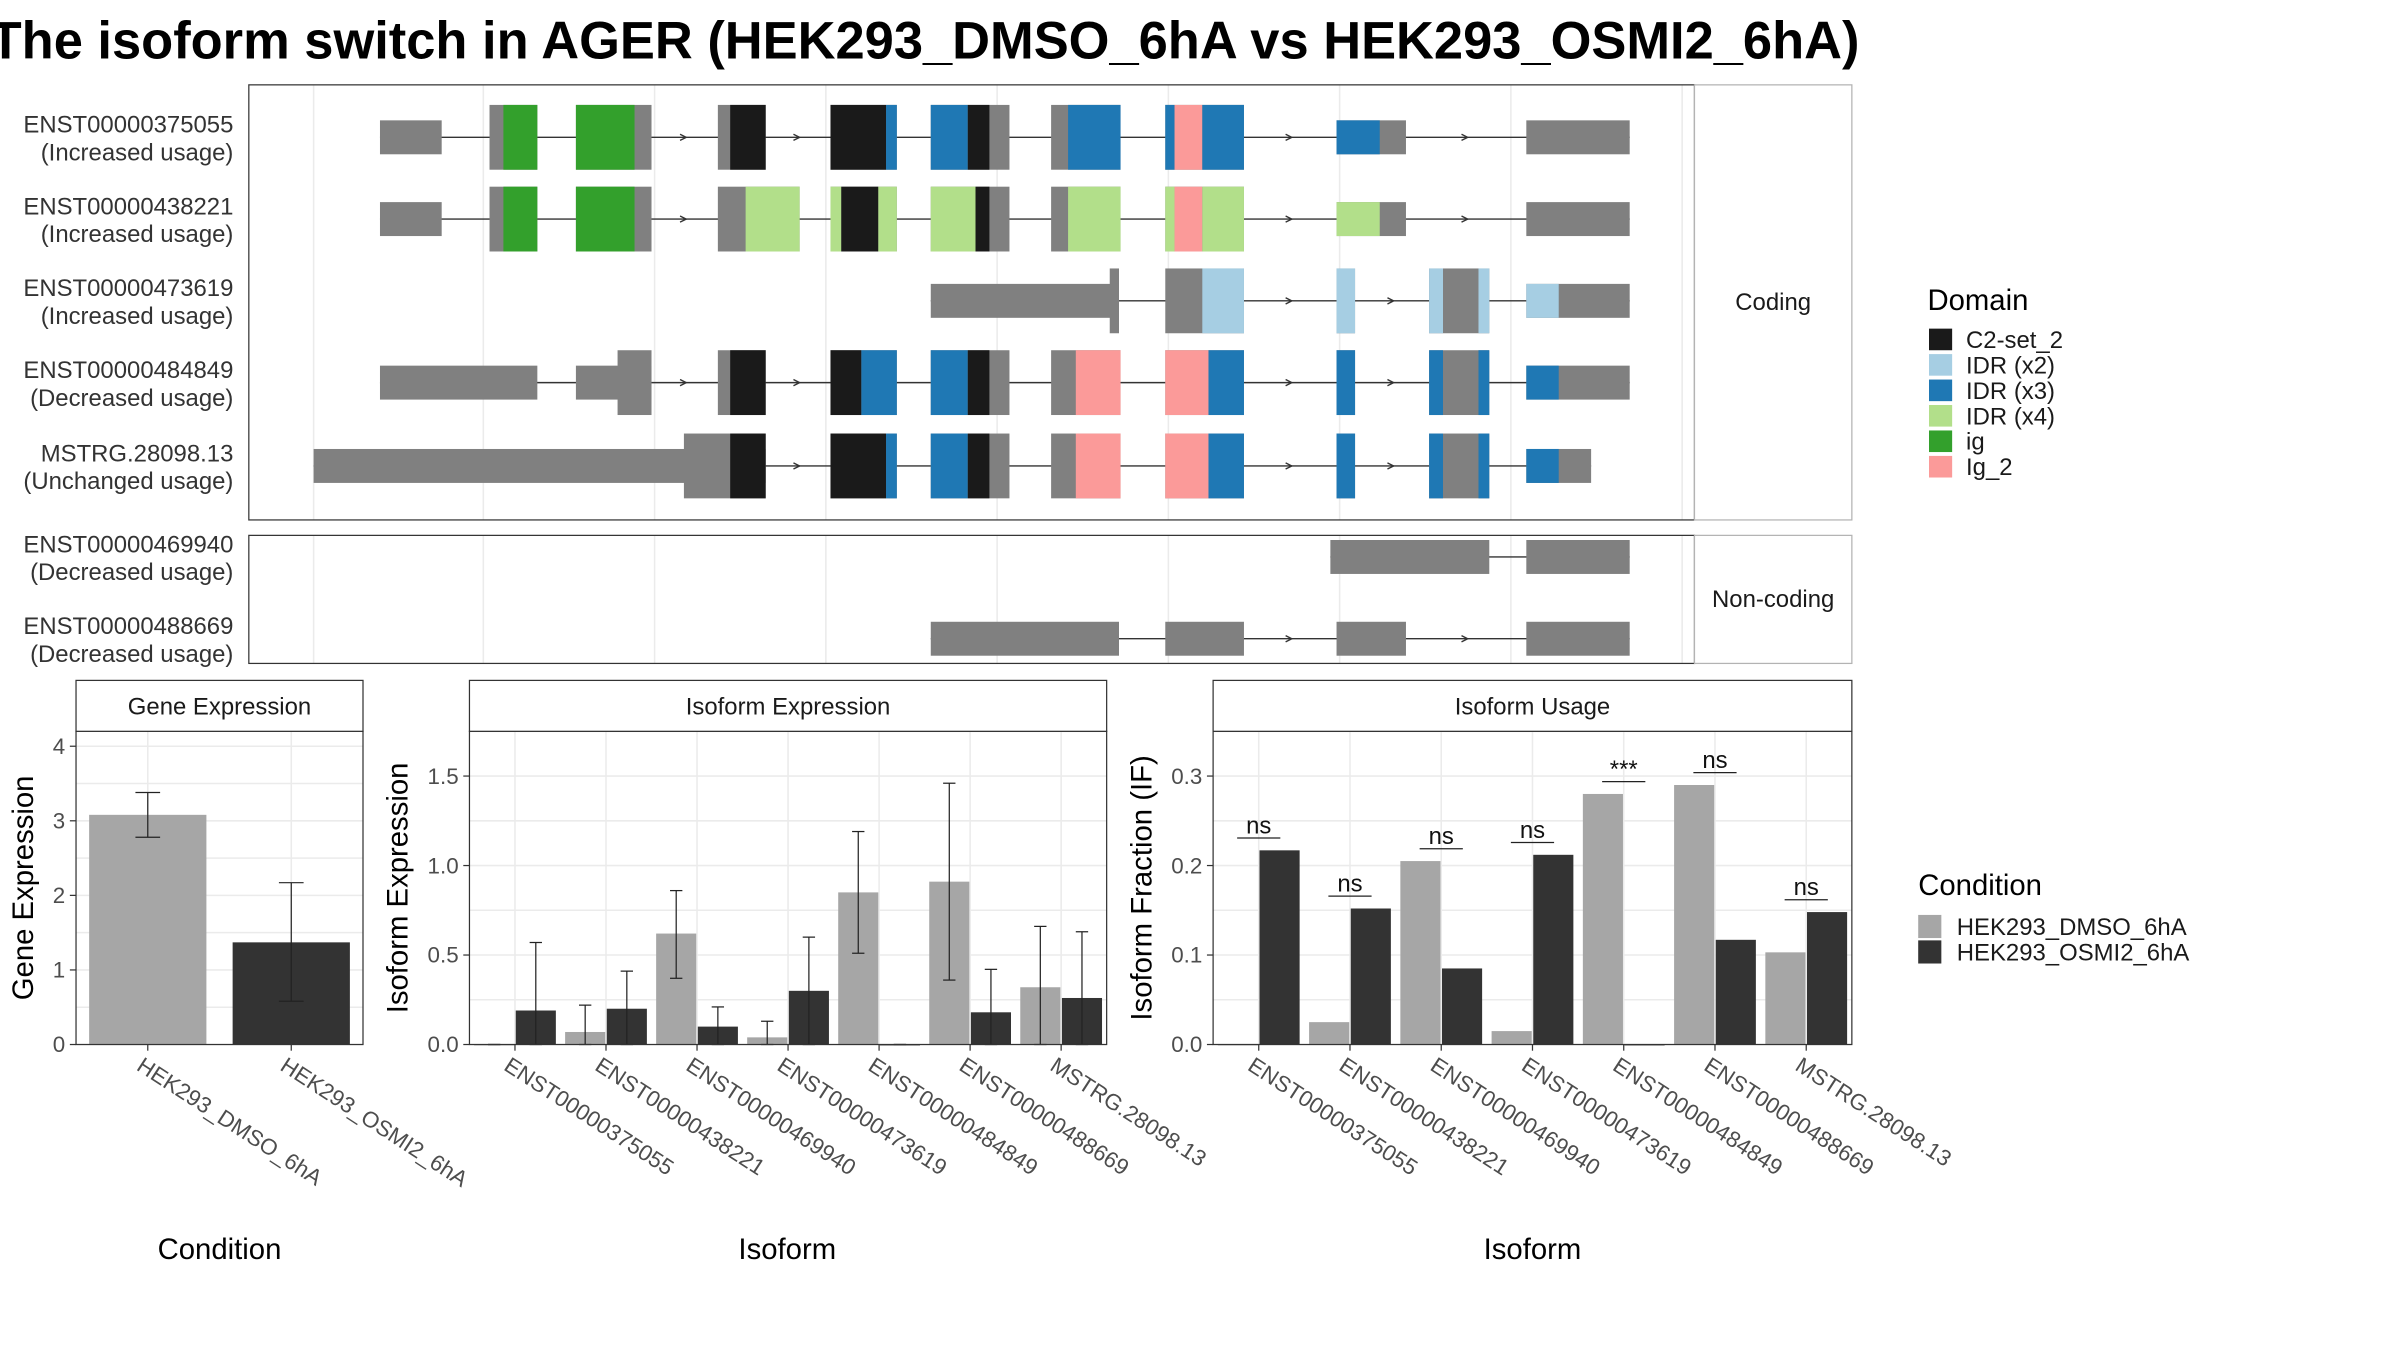  Describe the element at coordinates (1186, 955) in the screenshot. I see `y-tick-label: 0.1` at that location.